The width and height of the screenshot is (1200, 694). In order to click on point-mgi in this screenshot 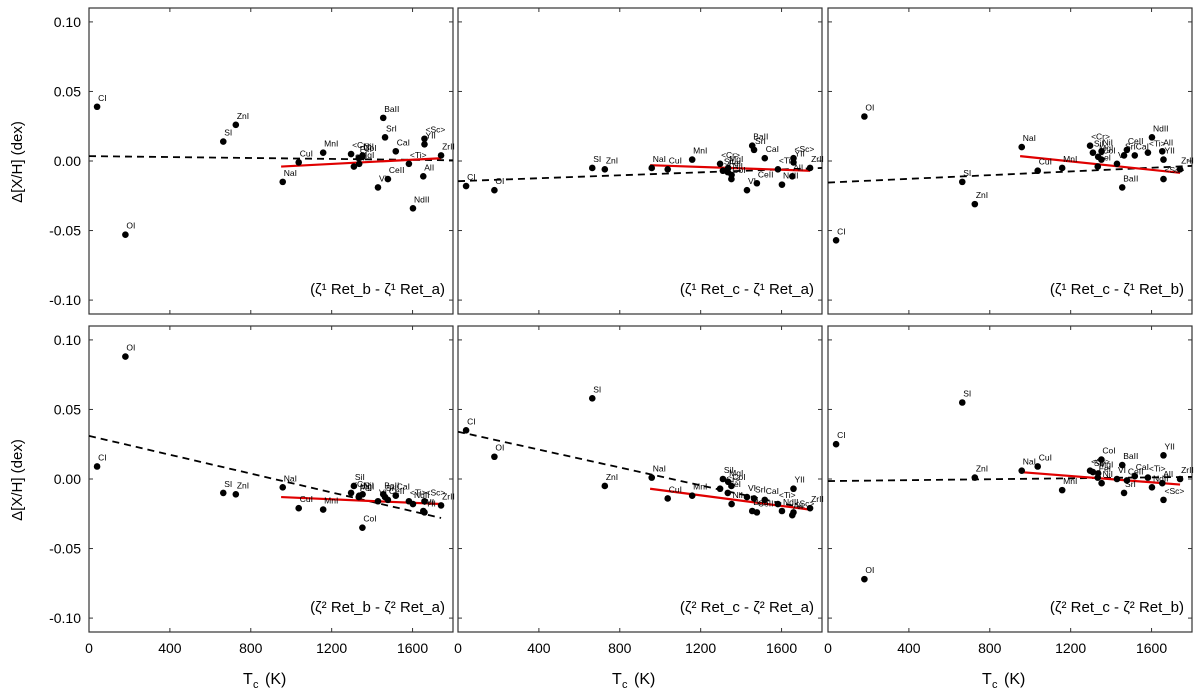, I will do `click(359, 164)`.